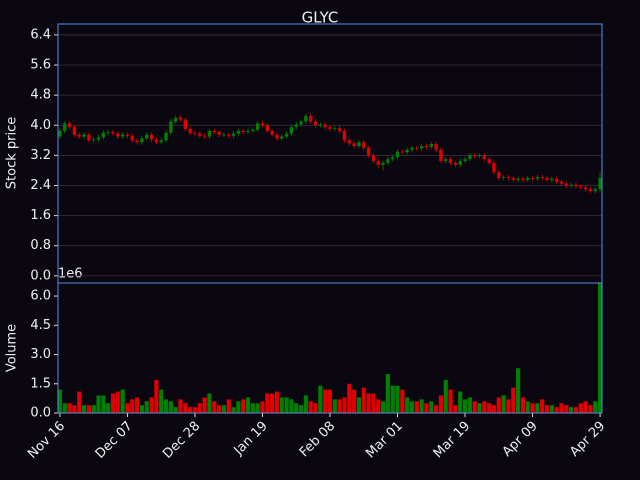 The width and height of the screenshot is (640, 480). What do you see at coordinates (251, 439) in the screenshot?
I see `x-tick-label: Jan 19` at bounding box center [251, 439].